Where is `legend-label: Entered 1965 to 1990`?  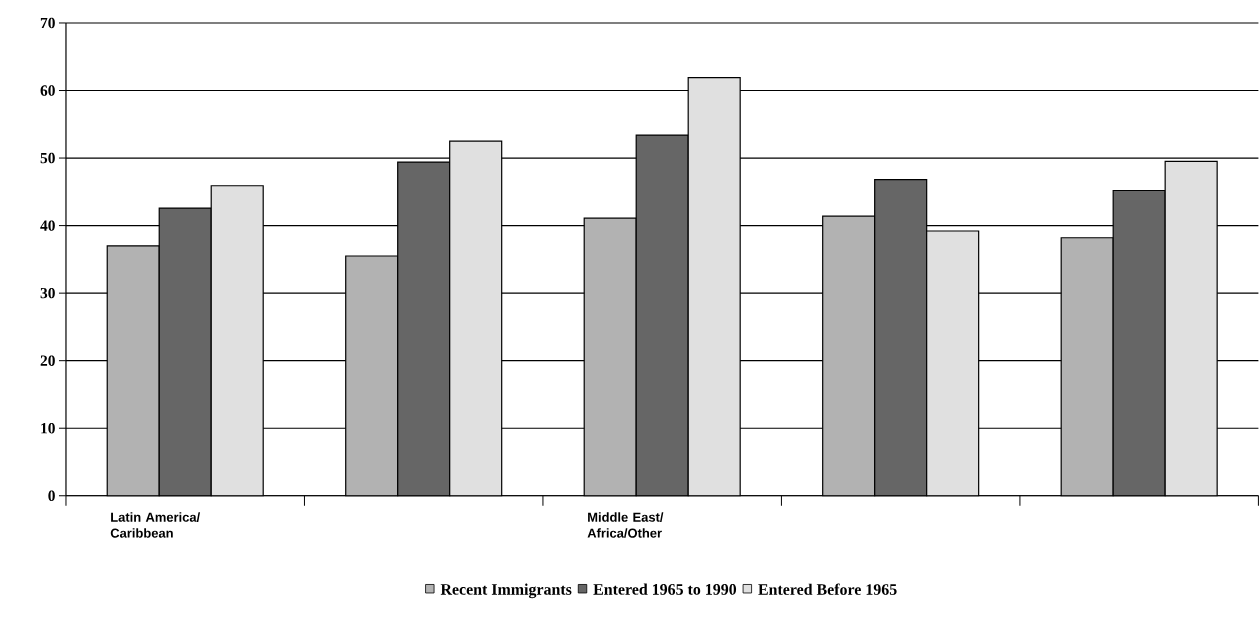
legend-label: Entered 1965 to 1990 is located at coordinates (665, 589).